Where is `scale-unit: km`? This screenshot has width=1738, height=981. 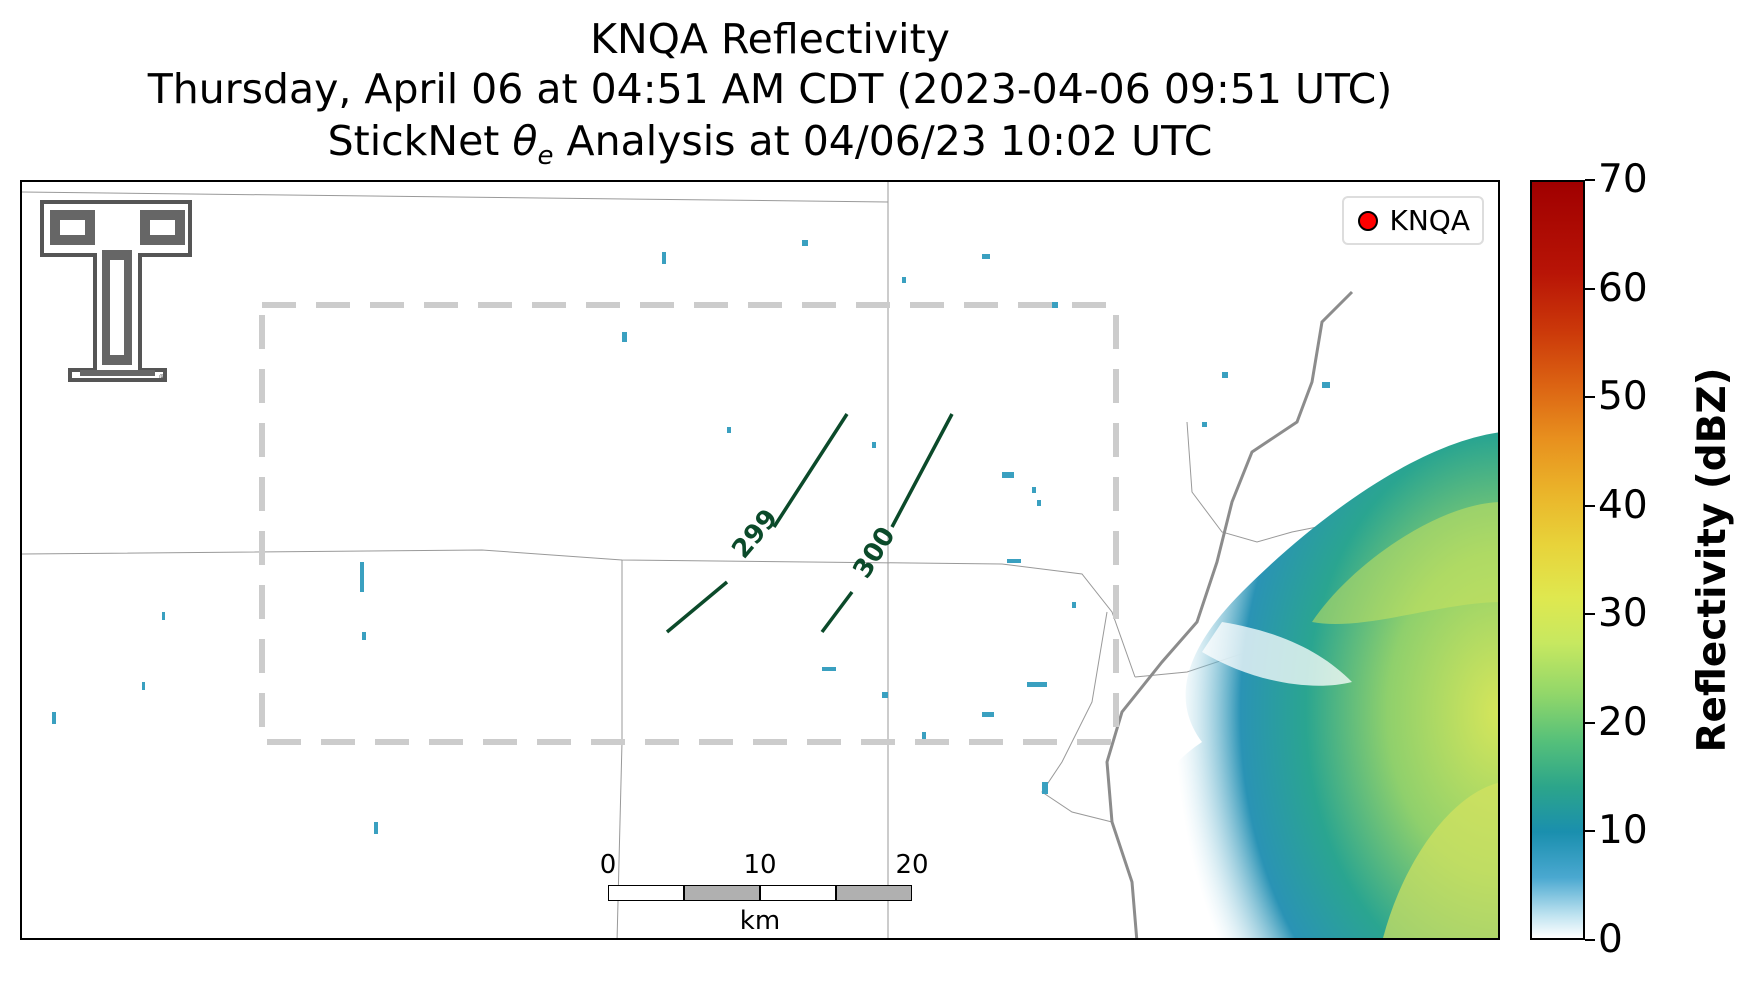 scale-unit: km is located at coordinates (760, 921).